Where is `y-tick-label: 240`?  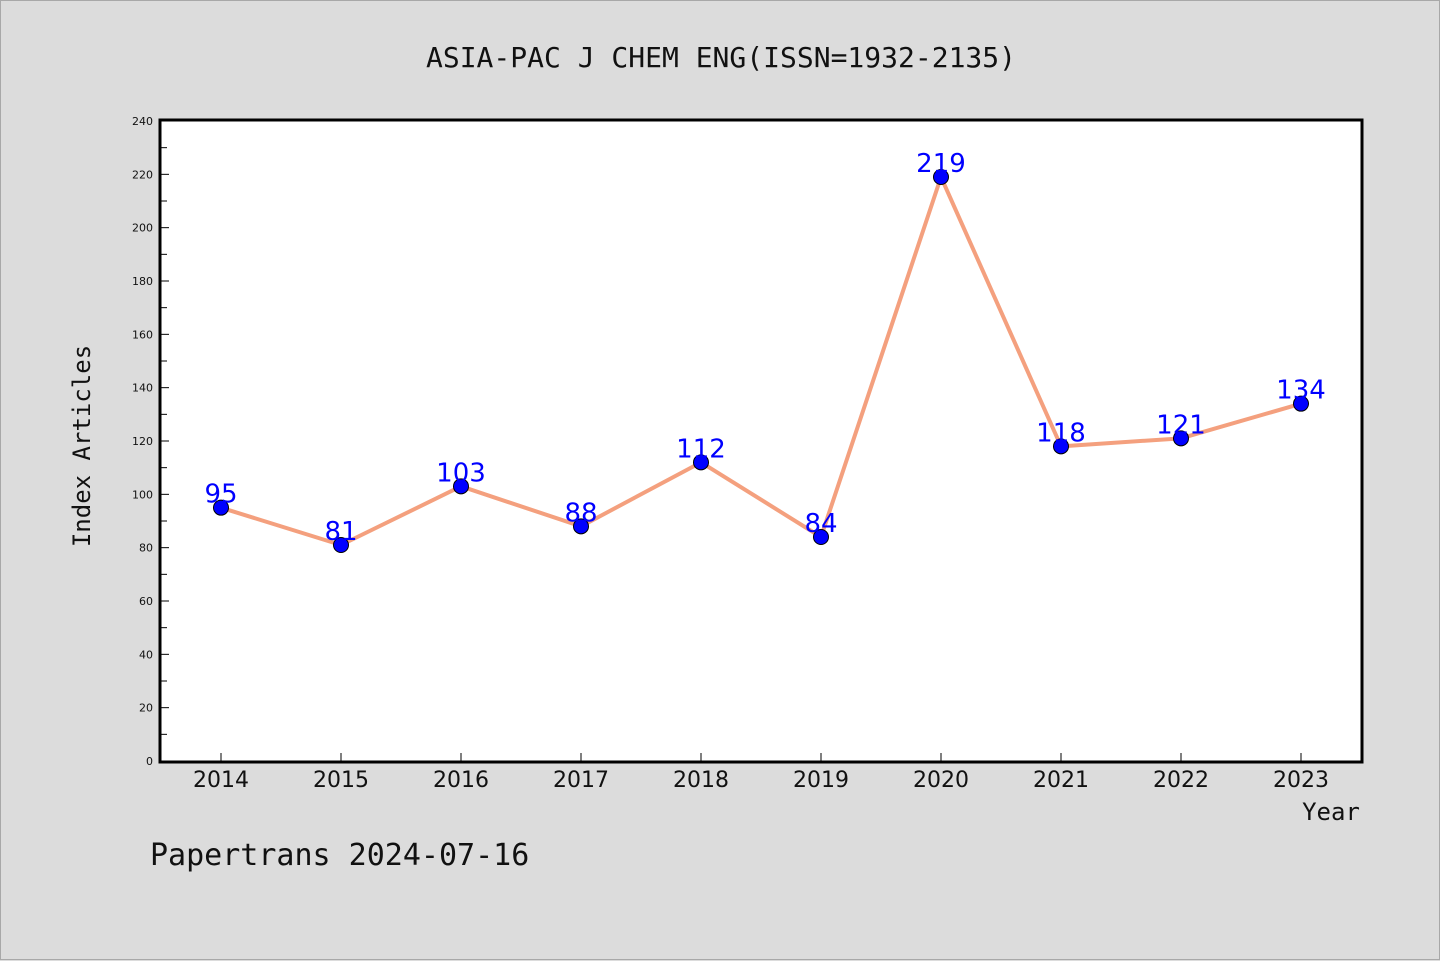
y-tick-label: 240 is located at coordinates (142, 121).